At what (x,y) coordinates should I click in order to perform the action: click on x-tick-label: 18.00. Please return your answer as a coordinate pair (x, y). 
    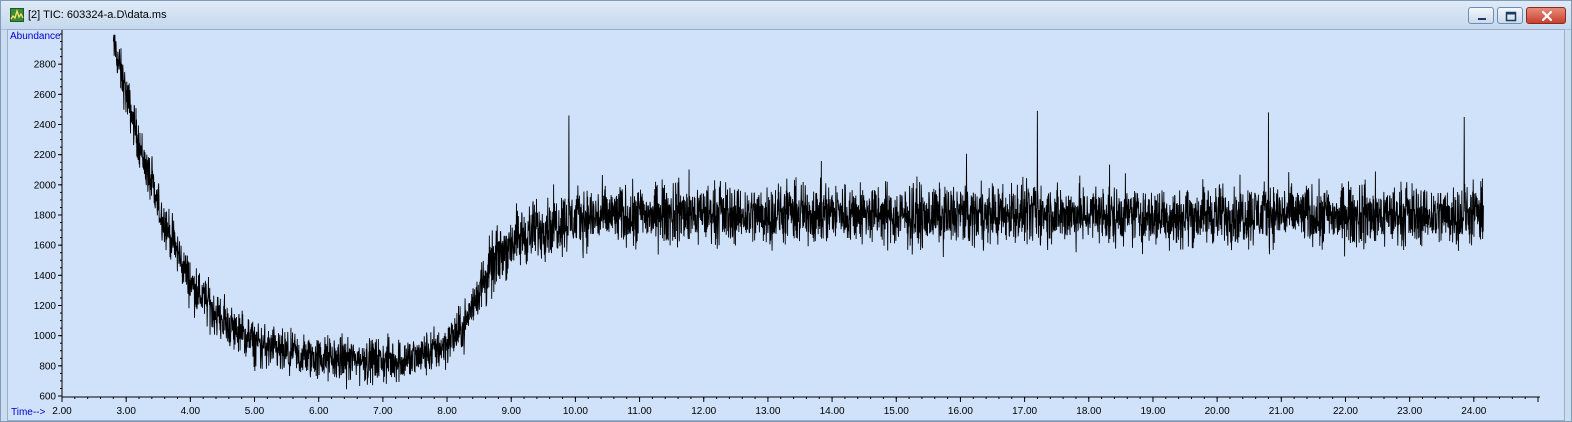
    Looking at the image, I should click on (1088, 411).